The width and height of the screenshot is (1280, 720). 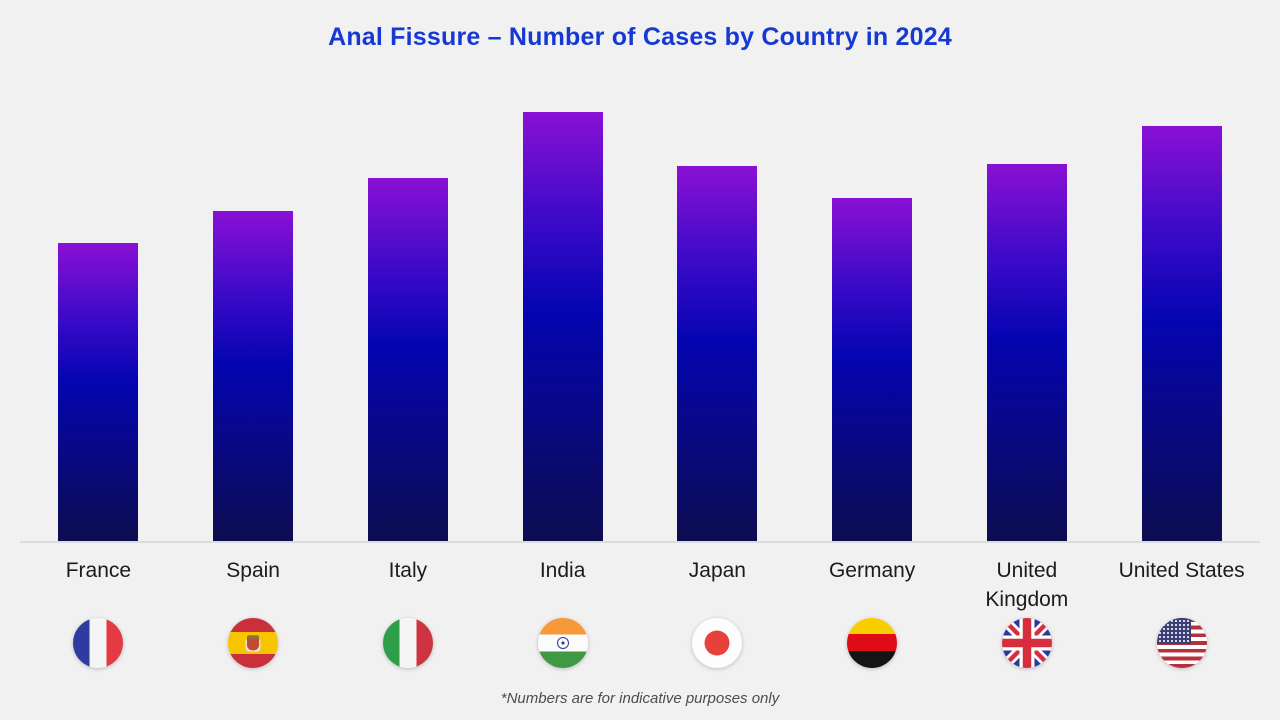 What do you see at coordinates (408, 585) in the screenshot?
I see `label-cell: Italy` at bounding box center [408, 585].